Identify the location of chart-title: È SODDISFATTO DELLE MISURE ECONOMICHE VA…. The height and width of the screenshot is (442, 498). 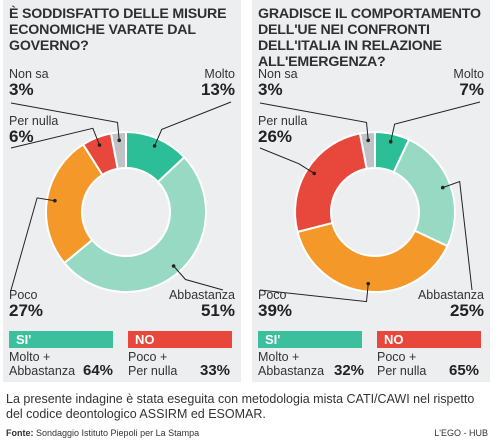
(118, 30).